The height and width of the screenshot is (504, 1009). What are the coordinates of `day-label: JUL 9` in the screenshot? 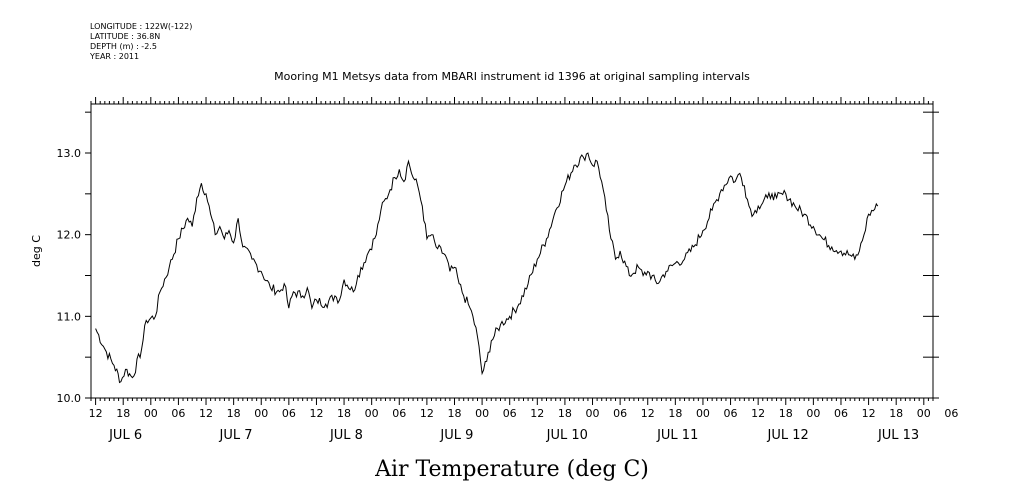 It's located at (456, 435).